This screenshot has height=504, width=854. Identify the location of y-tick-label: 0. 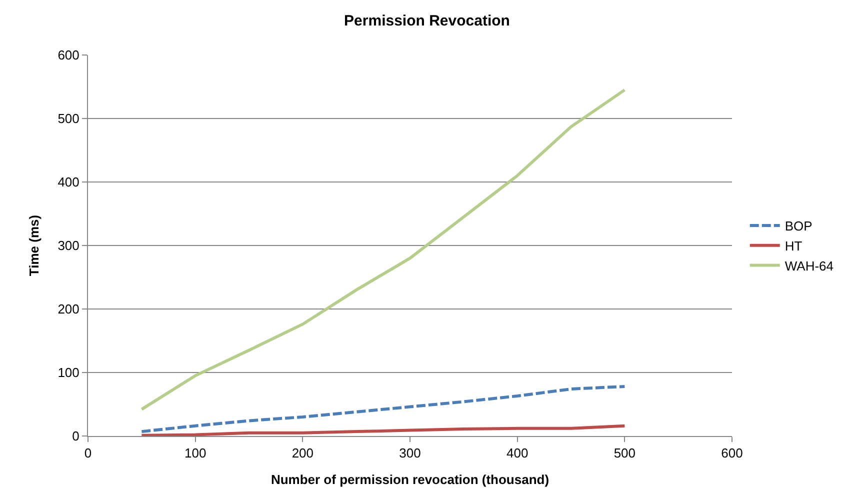
(76, 436).